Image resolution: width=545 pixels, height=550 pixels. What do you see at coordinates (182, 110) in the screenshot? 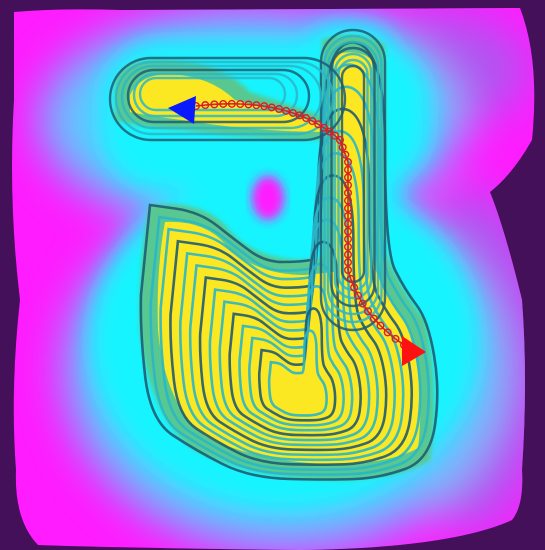
I see `start-marker` at bounding box center [182, 110].